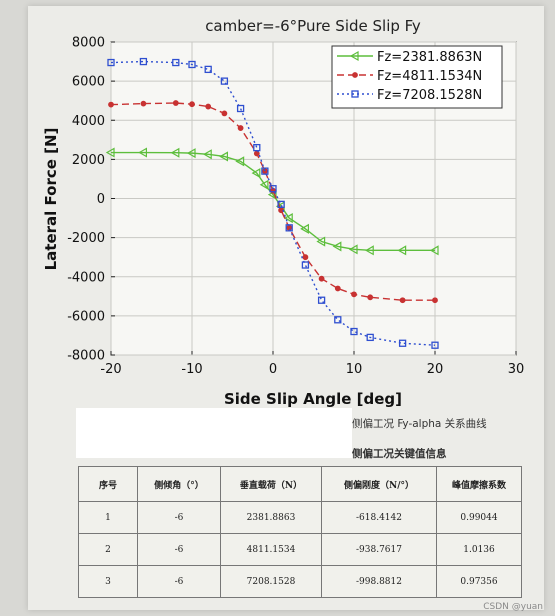  I want to click on series-1-line, so click(273, 201).